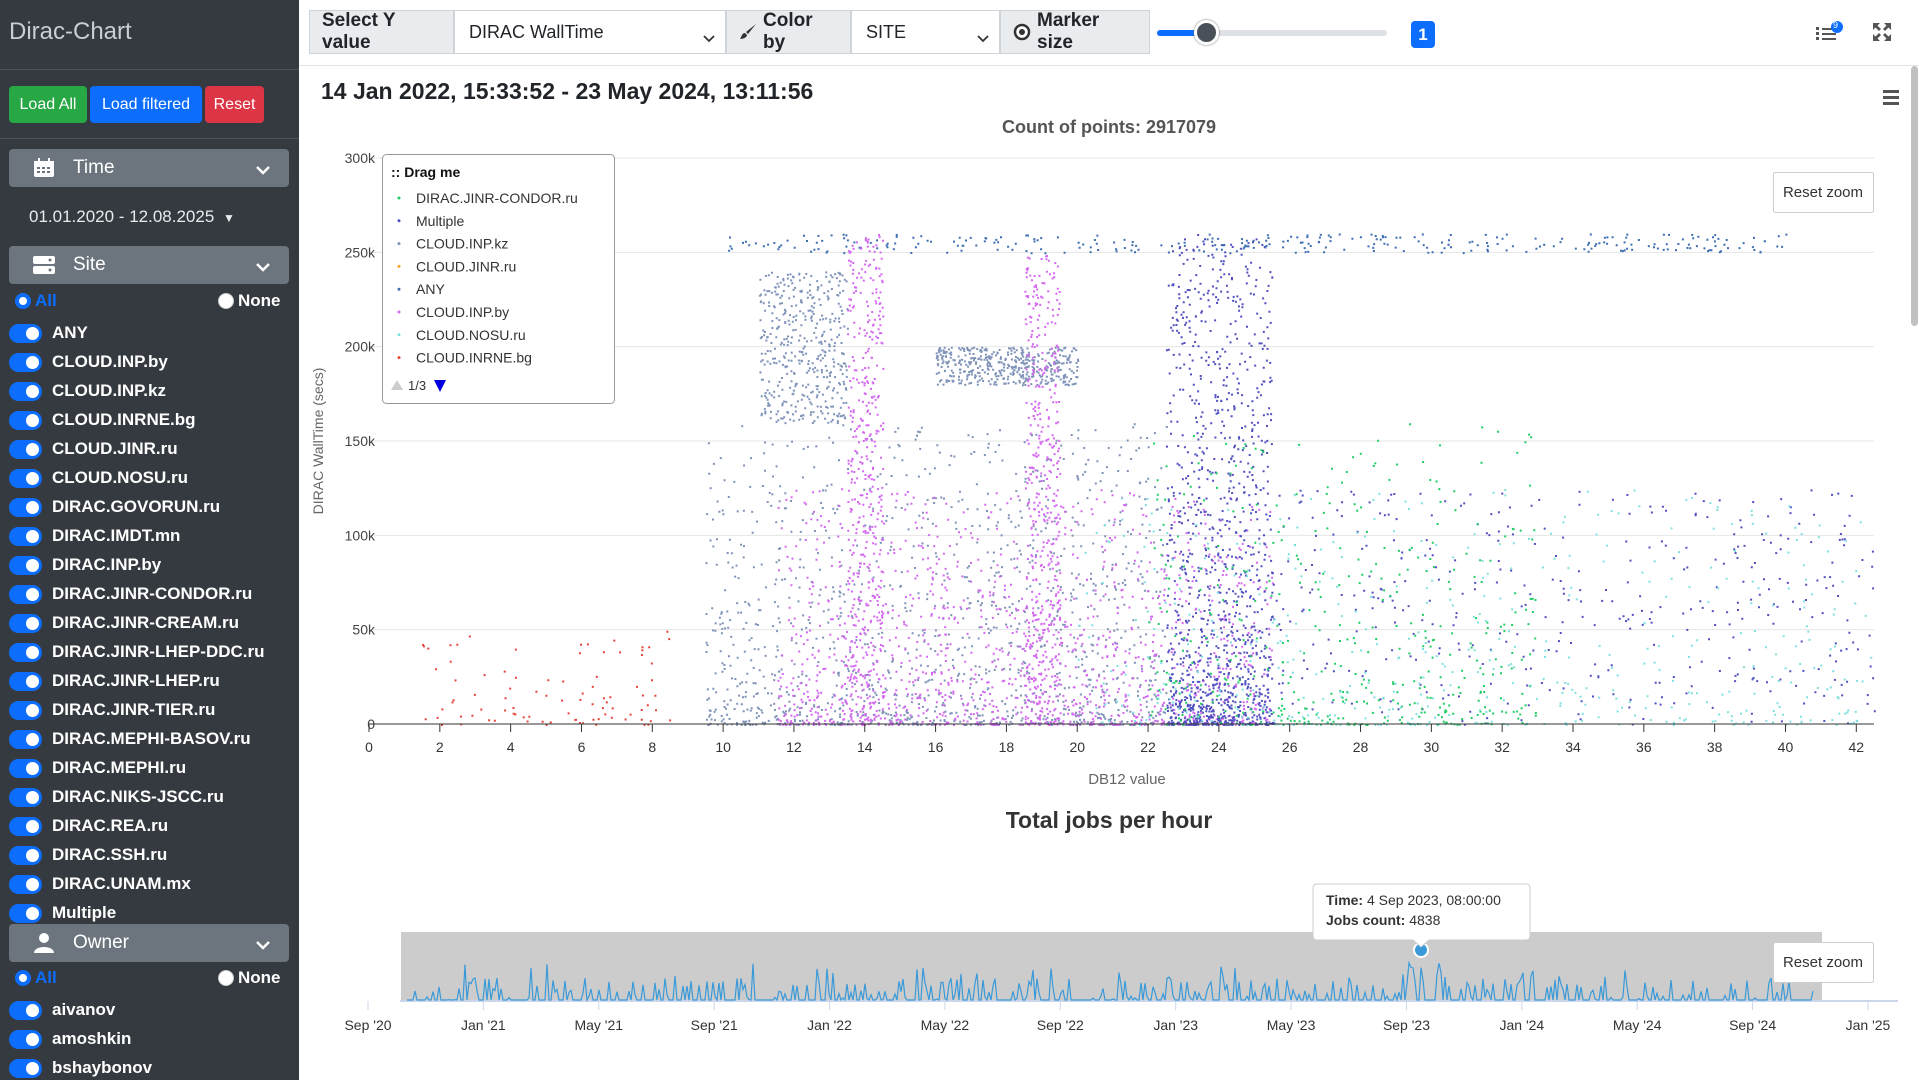 The image size is (1919, 1080). I want to click on site-filter-item: ANY, so click(48, 333).